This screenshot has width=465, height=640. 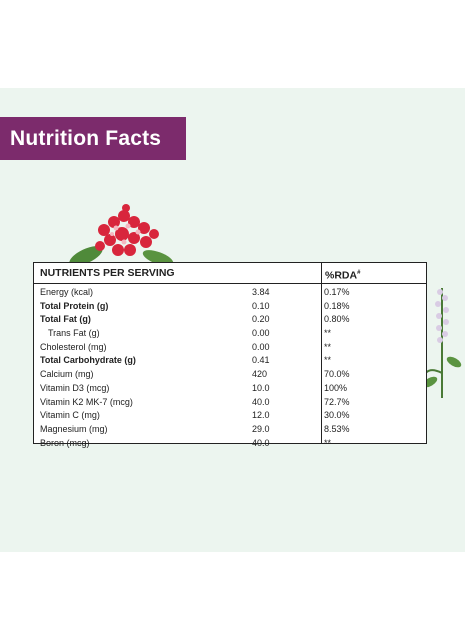 What do you see at coordinates (261, 415) in the screenshot?
I see `nutrient-amount: 12.0` at bounding box center [261, 415].